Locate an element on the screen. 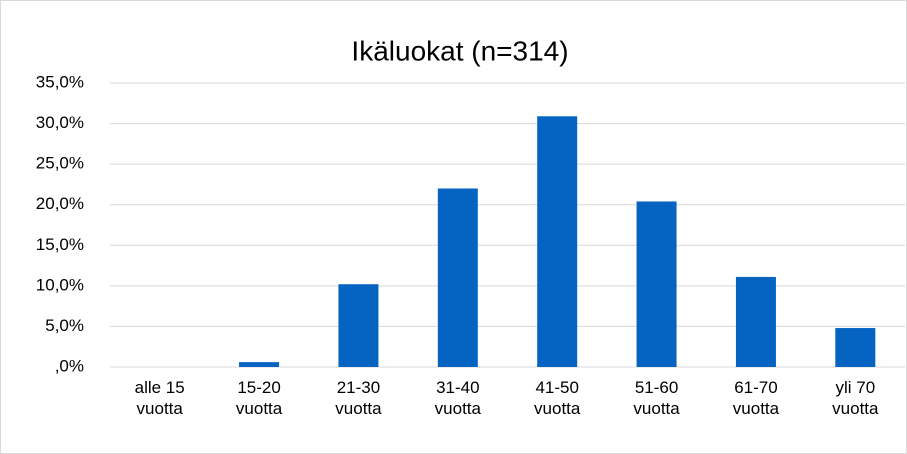 Image resolution: width=907 pixels, height=454 pixels. y-tick-label: ,0% is located at coordinates (69, 365).